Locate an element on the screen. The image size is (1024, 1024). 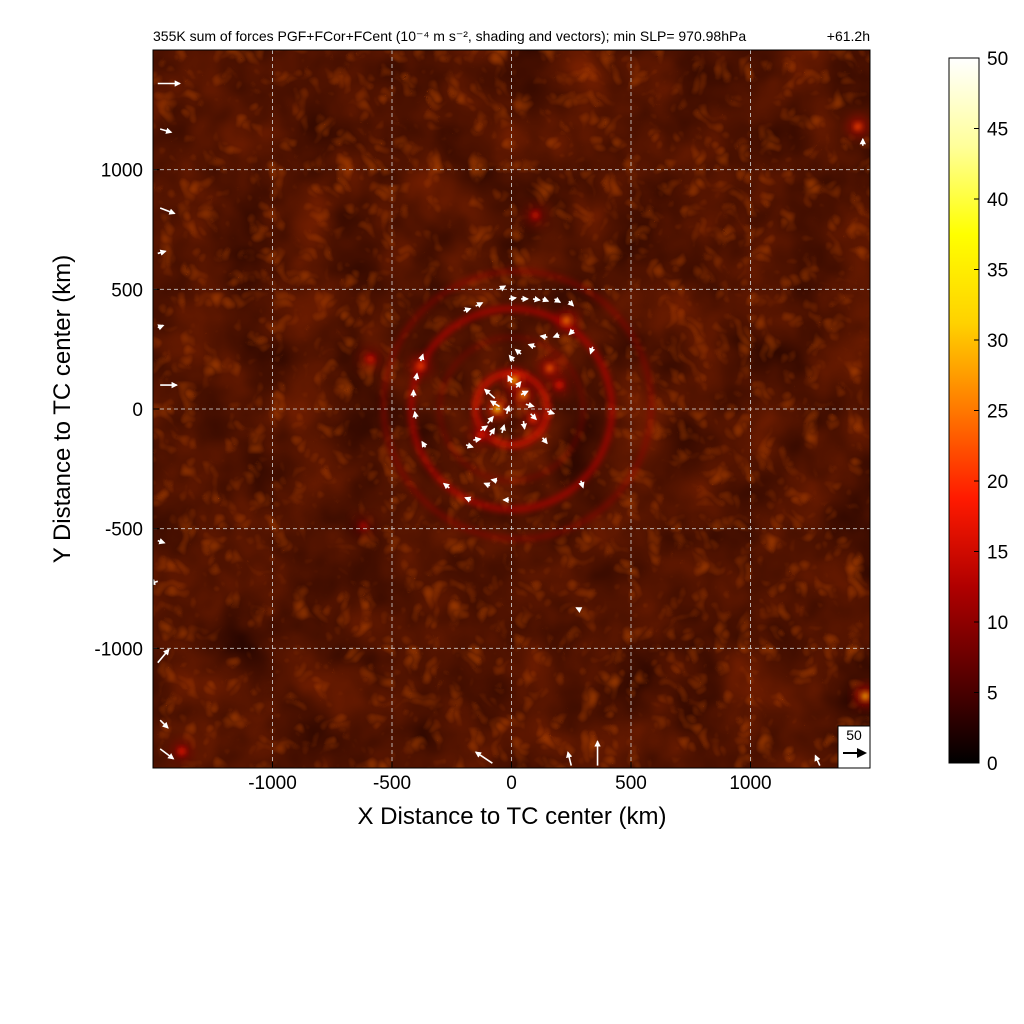
colorbar-tick-label: 15 is located at coordinates (997, 553).